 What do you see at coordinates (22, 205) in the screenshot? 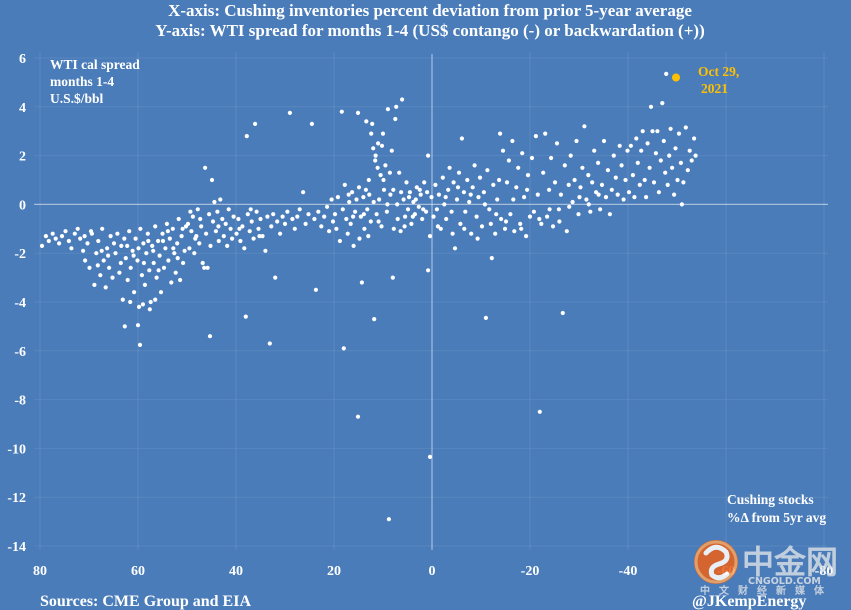
I see `y-tick-label: 0` at bounding box center [22, 205].